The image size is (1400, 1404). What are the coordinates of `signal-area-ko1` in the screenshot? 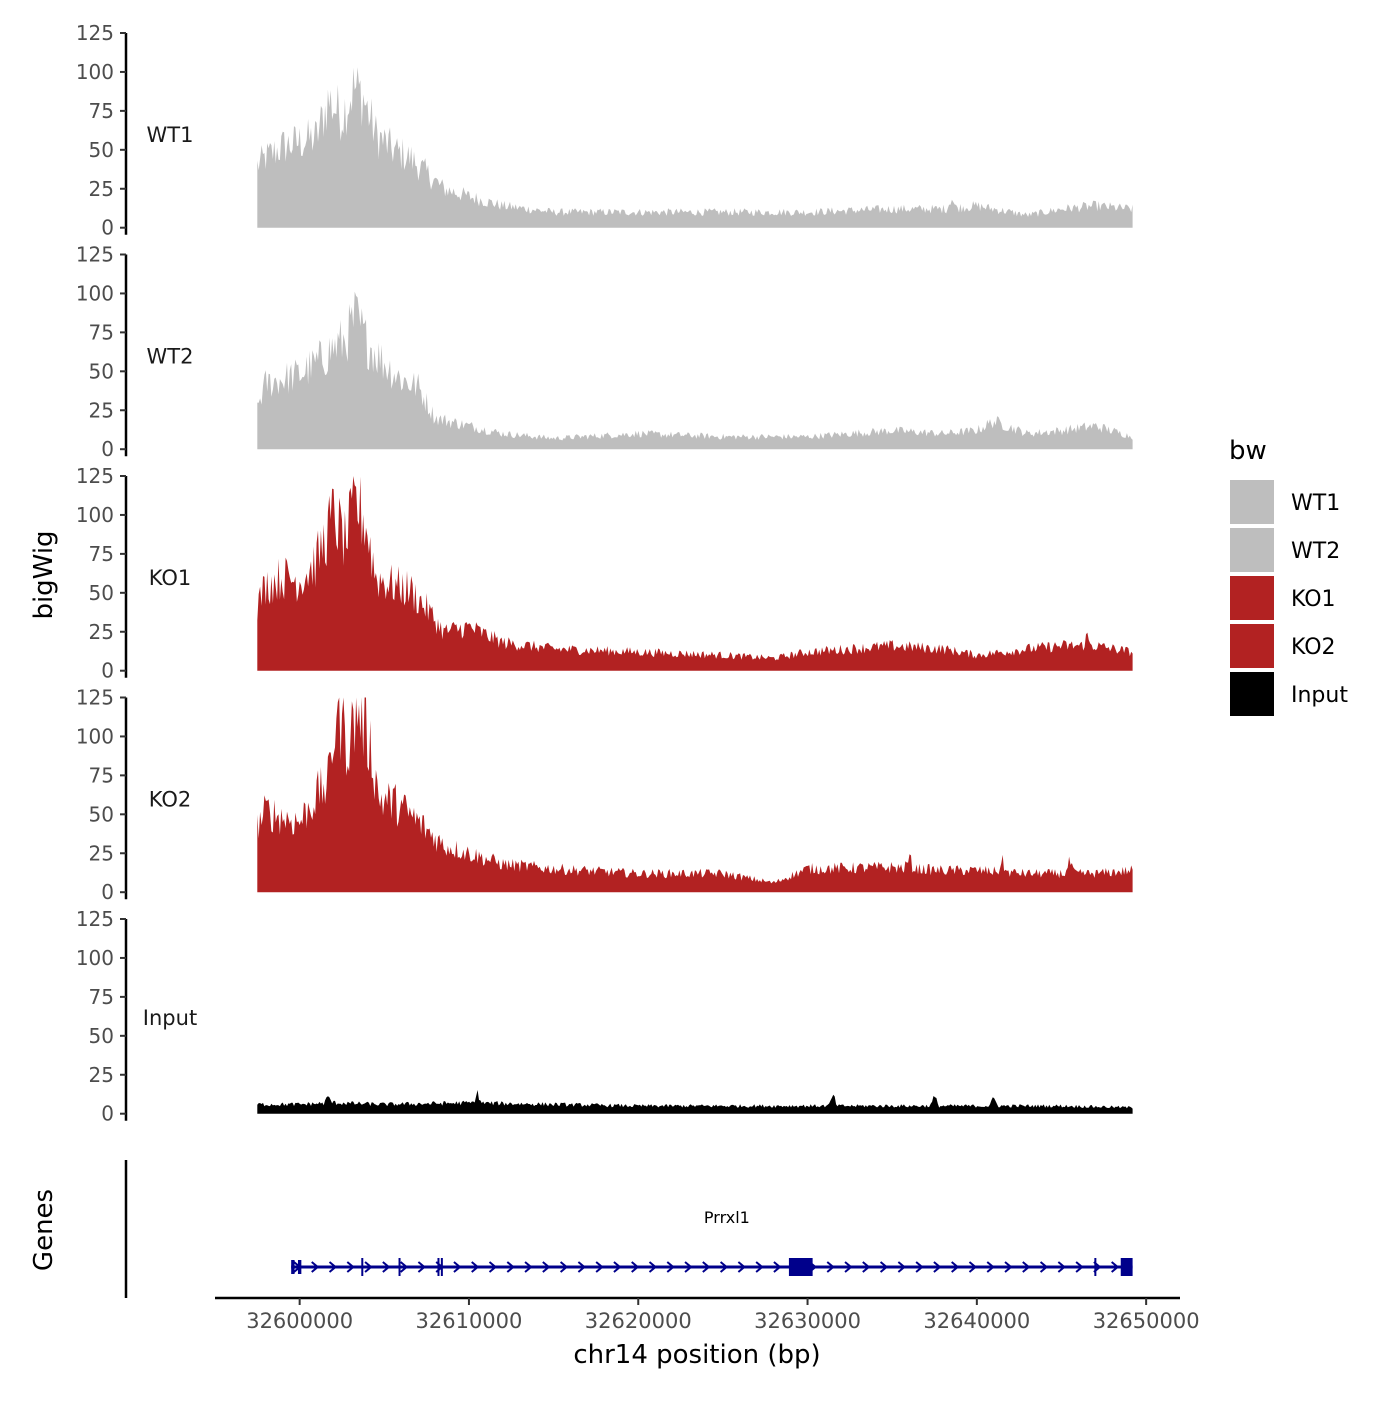 It's located at (695, 573).